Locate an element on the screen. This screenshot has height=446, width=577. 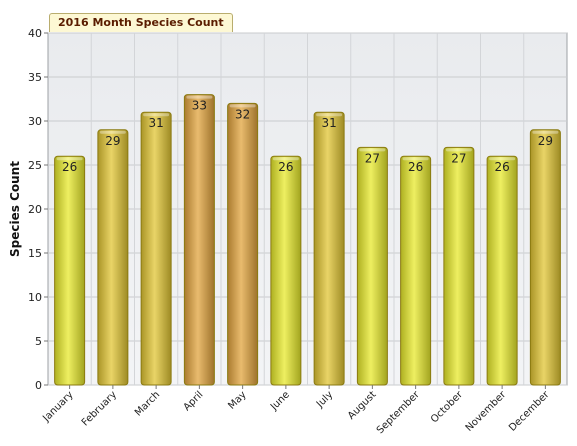
y-tick-label: 30 is located at coordinates (35, 121).